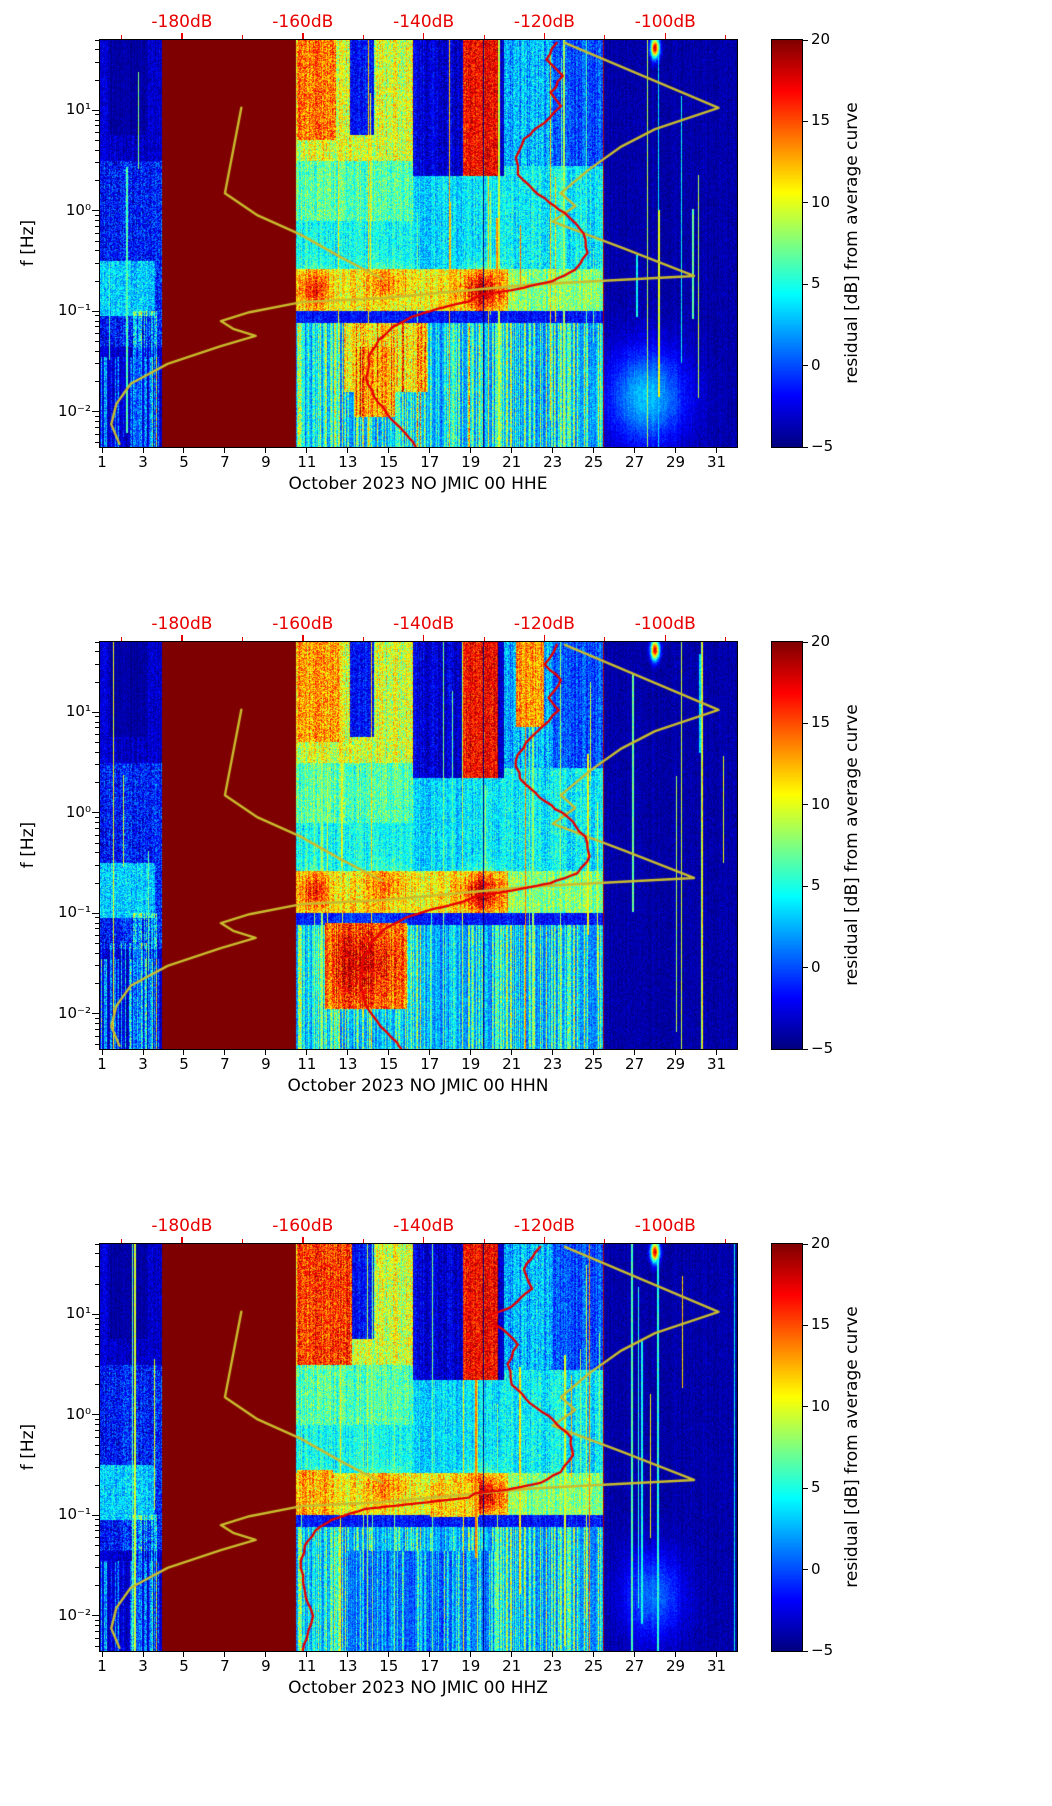 The width and height of the screenshot is (1052, 1806). I want to click on colorbar-canvas, so click(787, 243).